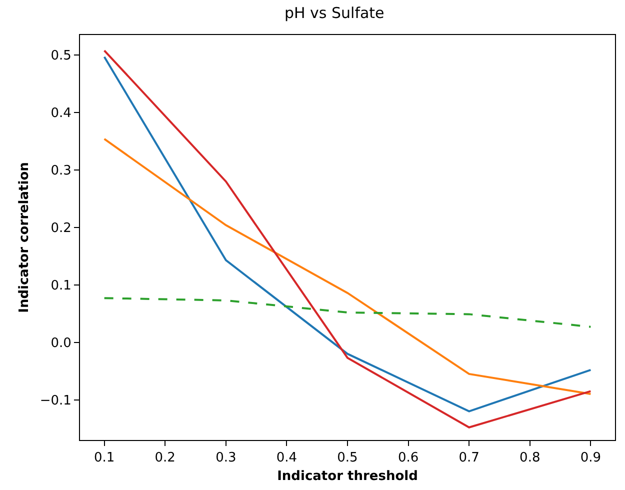 This screenshot has height=490, width=625. What do you see at coordinates (469, 458) in the screenshot?
I see `x-tick-label: 0.7` at bounding box center [469, 458].